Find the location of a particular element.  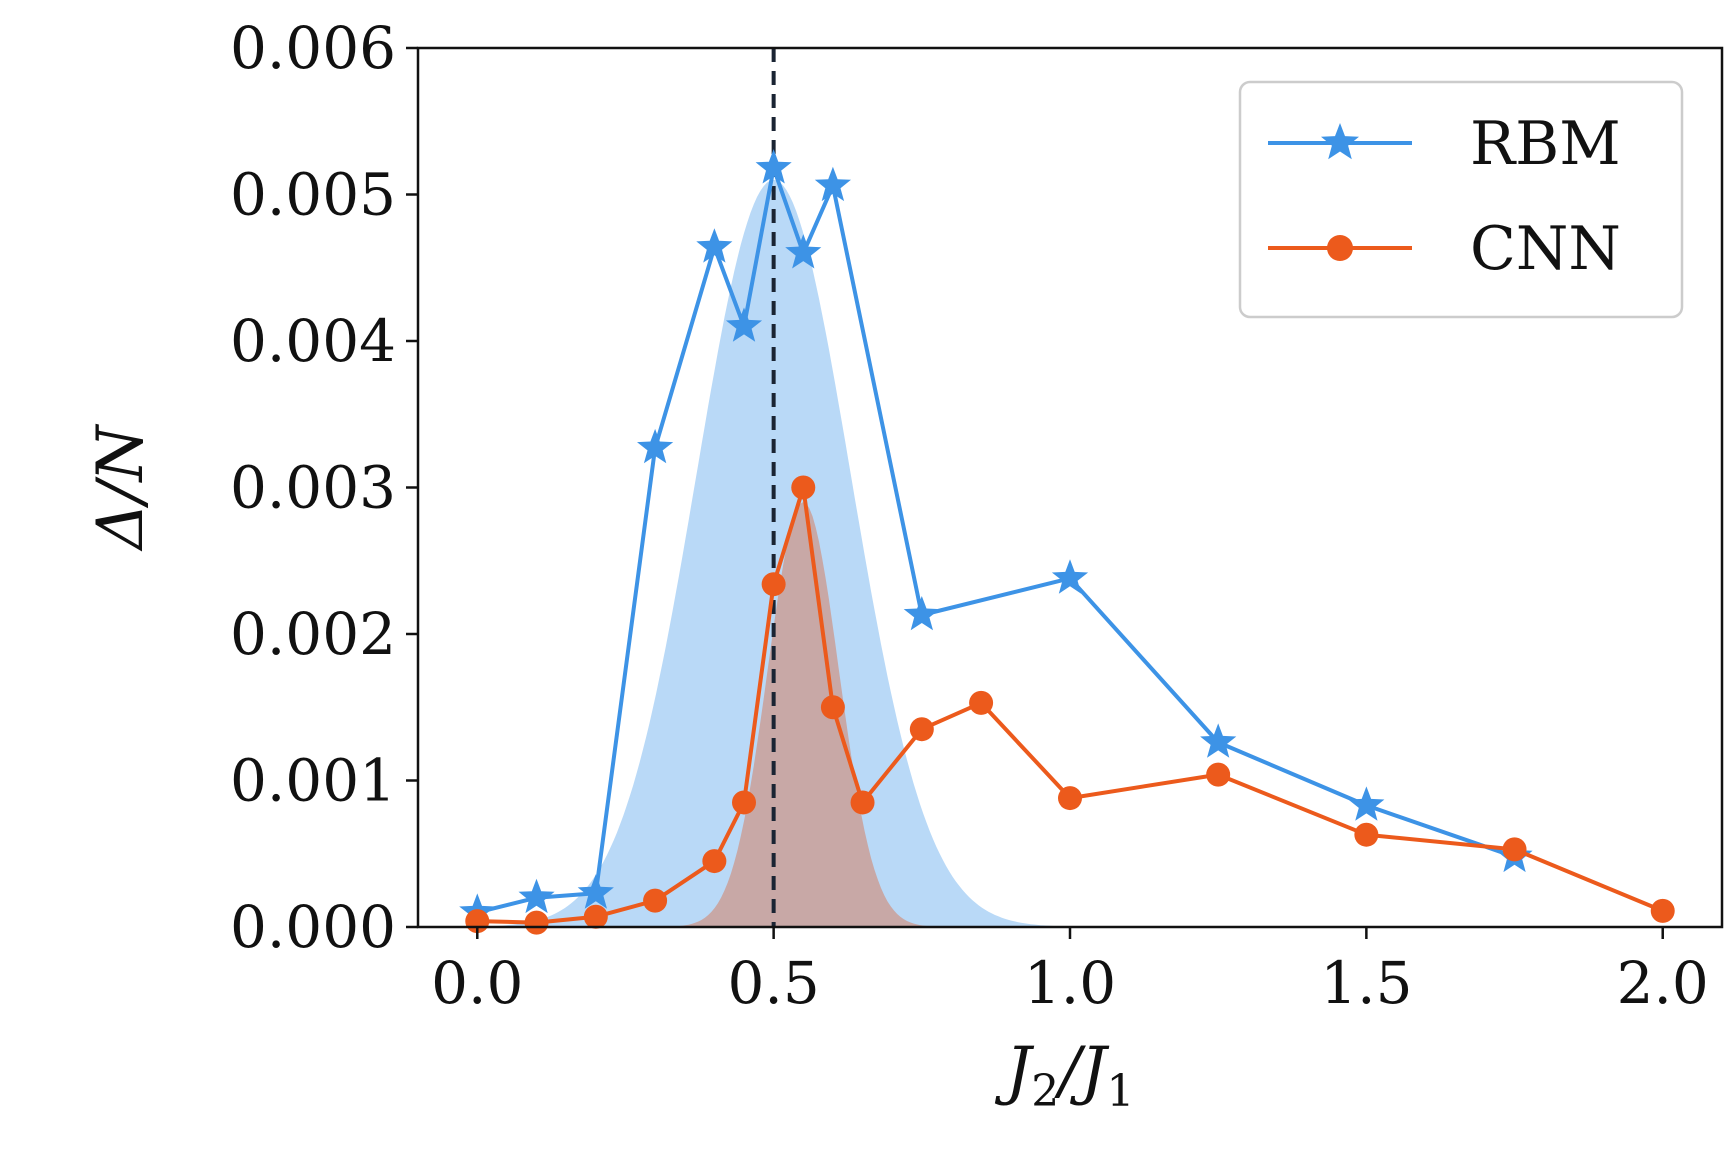

legend-entry-cnn: CNN is located at coordinates (1444, 249).